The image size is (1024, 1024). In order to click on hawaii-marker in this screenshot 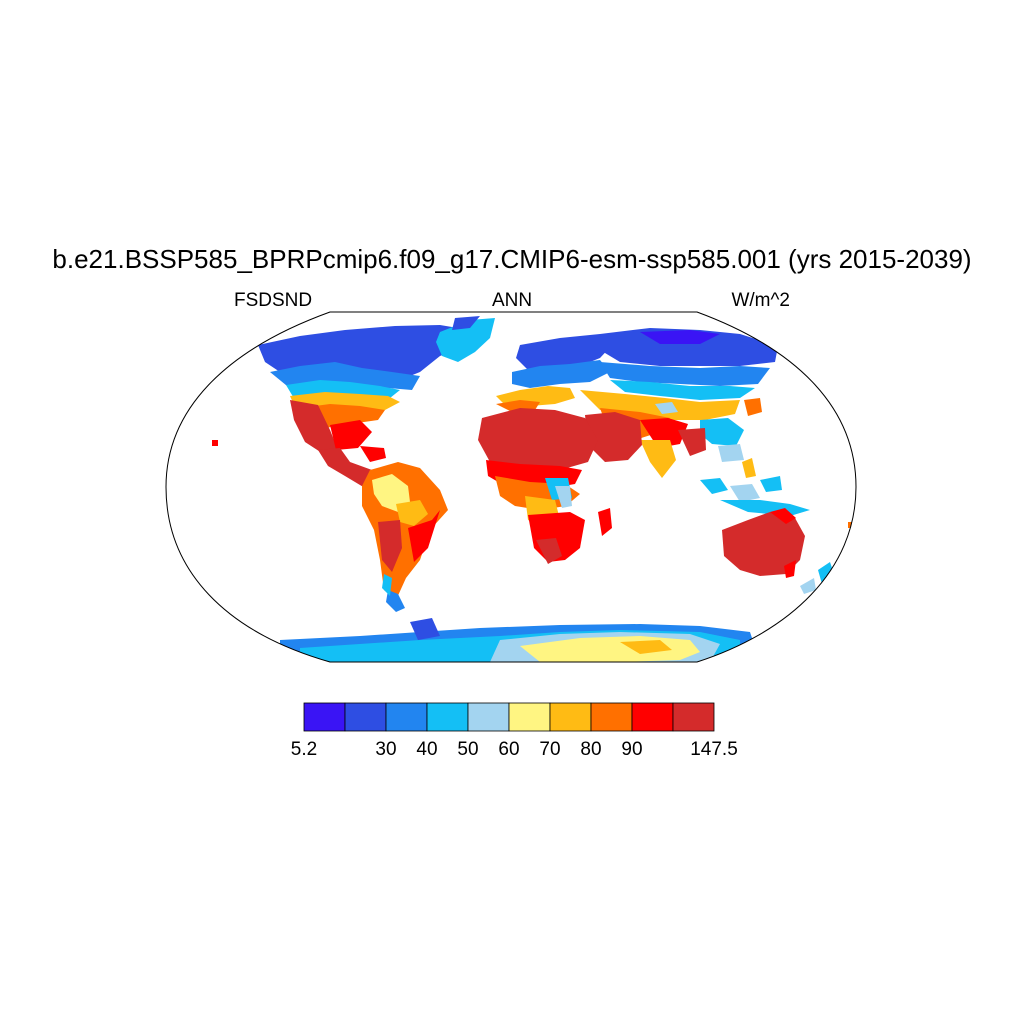, I will do `click(215, 443)`.